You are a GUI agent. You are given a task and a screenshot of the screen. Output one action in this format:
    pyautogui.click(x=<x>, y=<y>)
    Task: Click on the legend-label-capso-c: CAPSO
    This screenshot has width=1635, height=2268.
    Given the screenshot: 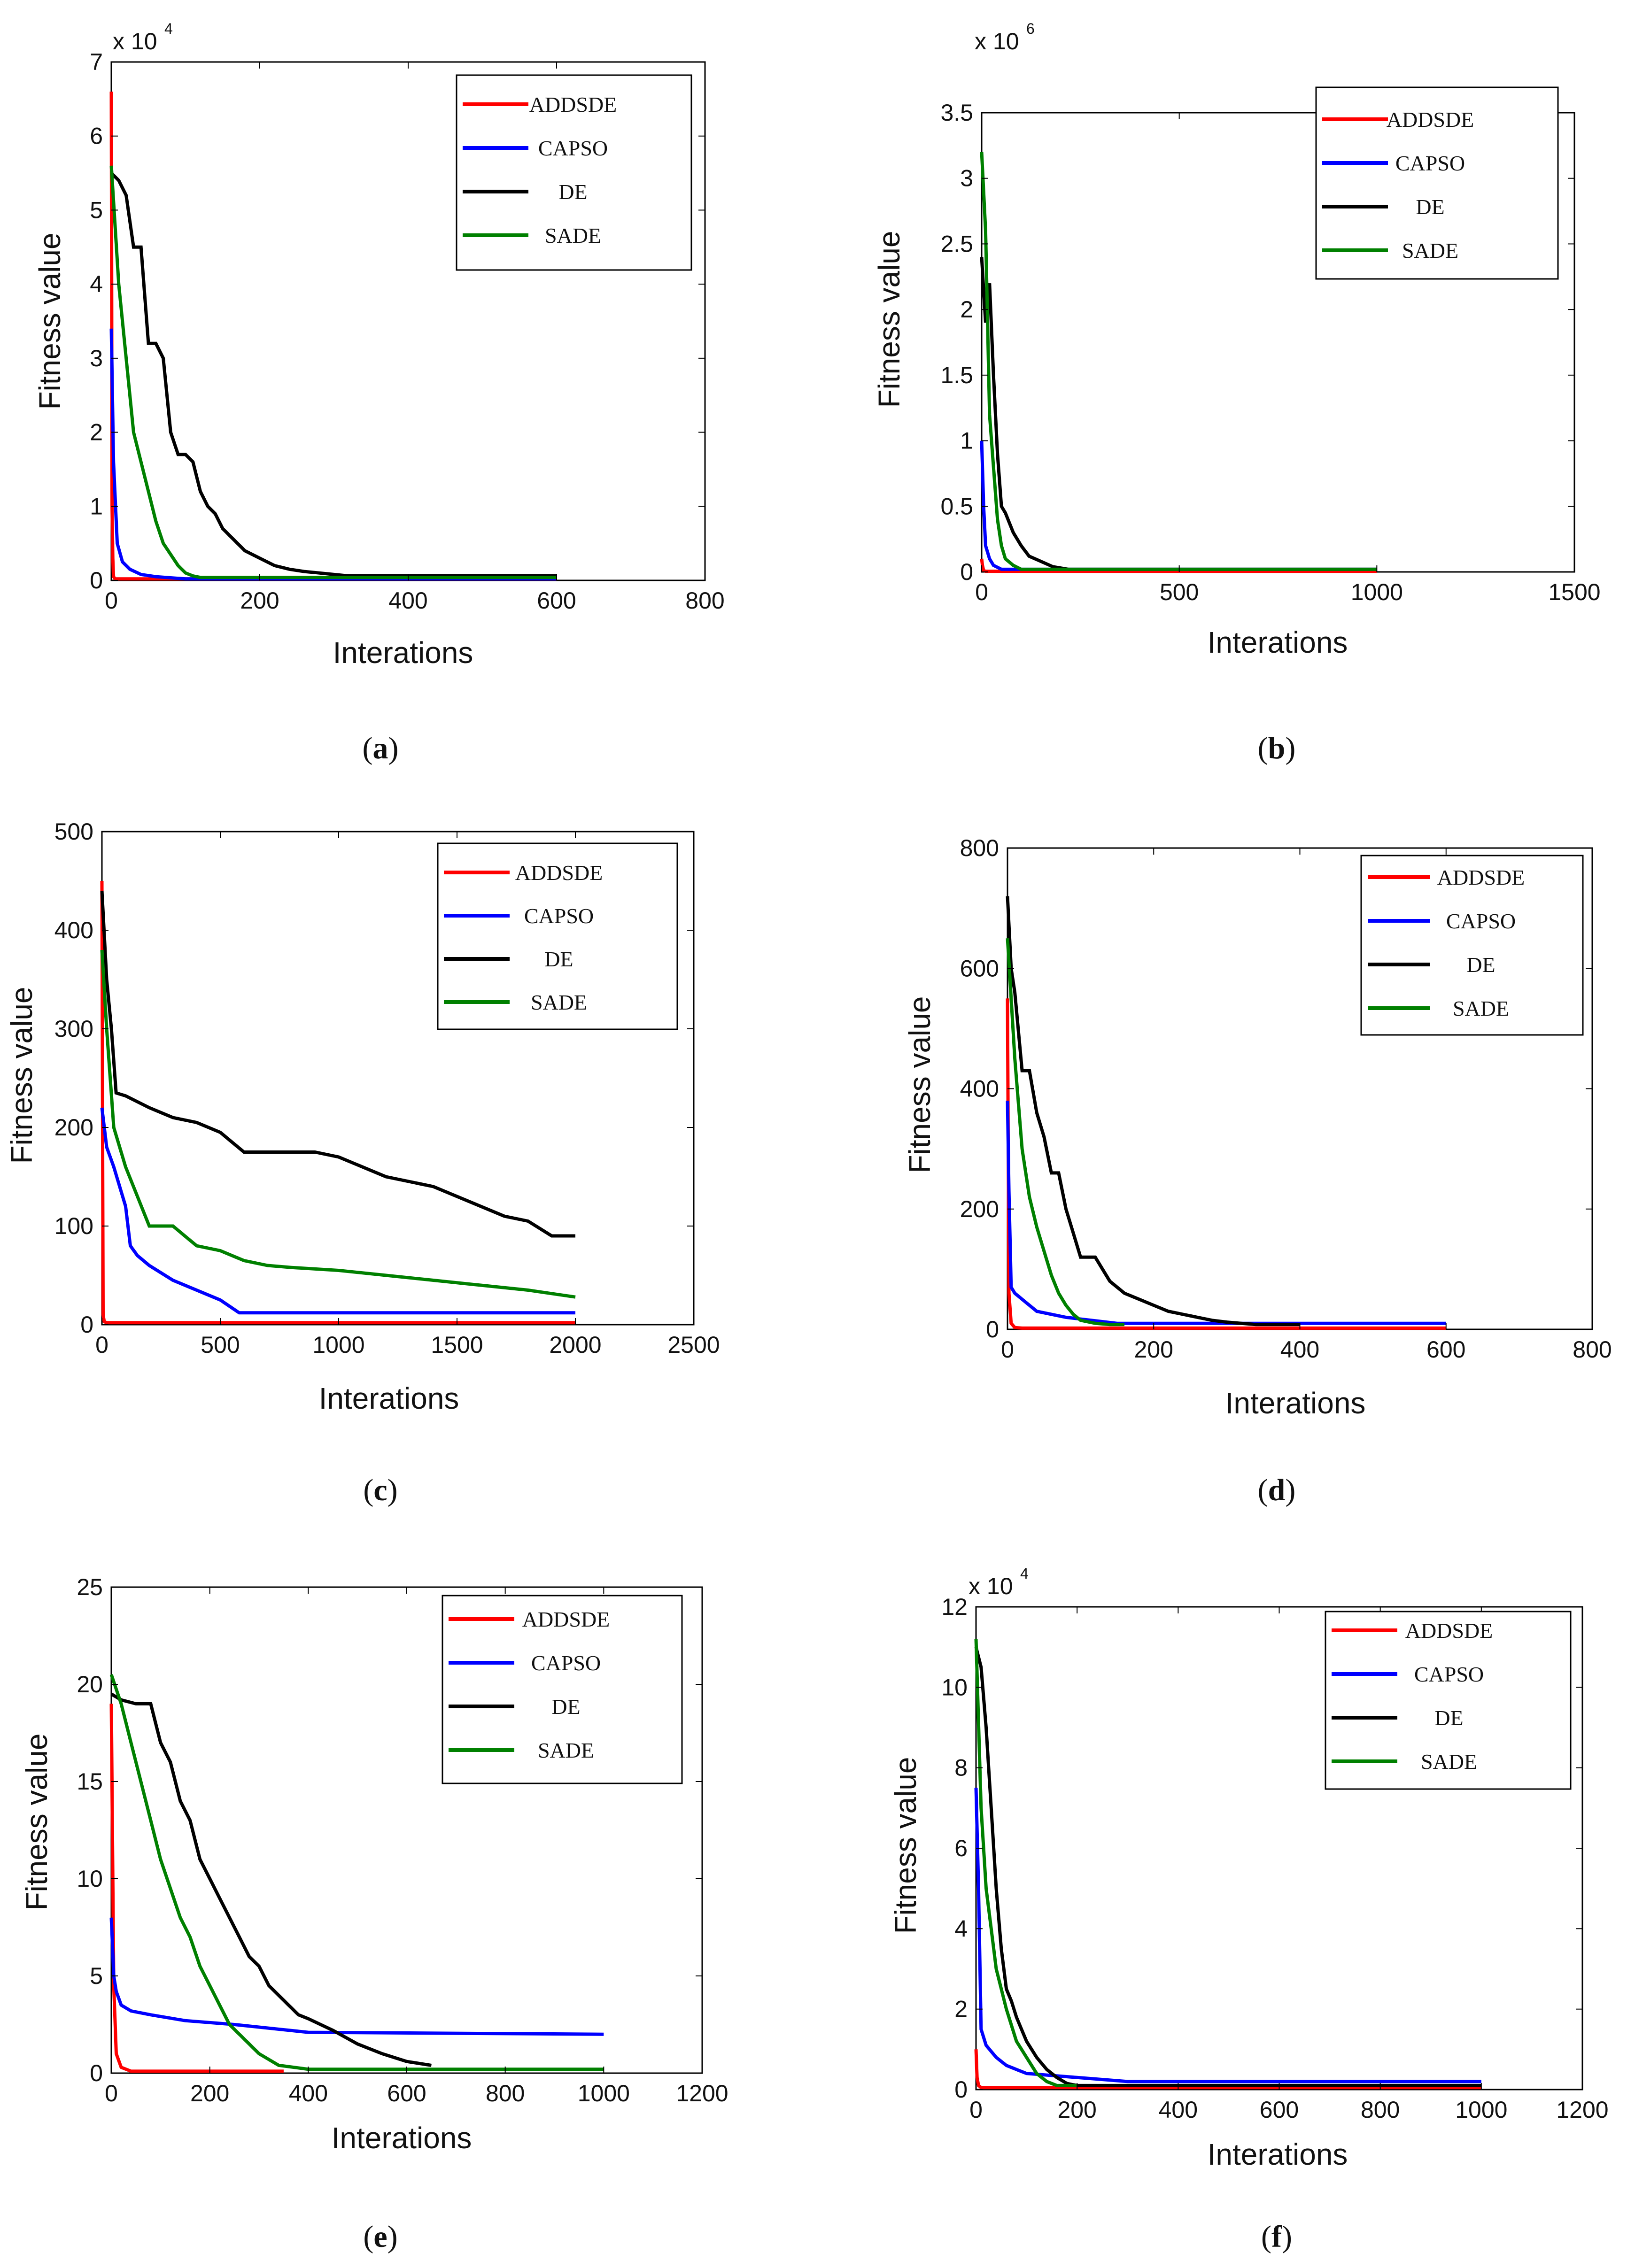 What is the action you would take?
    pyautogui.click(x=559, y=916)
    